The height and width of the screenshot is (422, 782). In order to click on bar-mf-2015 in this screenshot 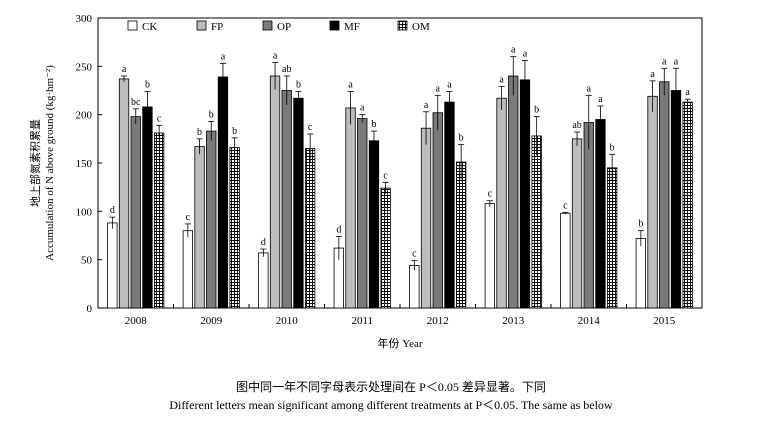, I will do `click(676, 199)`.